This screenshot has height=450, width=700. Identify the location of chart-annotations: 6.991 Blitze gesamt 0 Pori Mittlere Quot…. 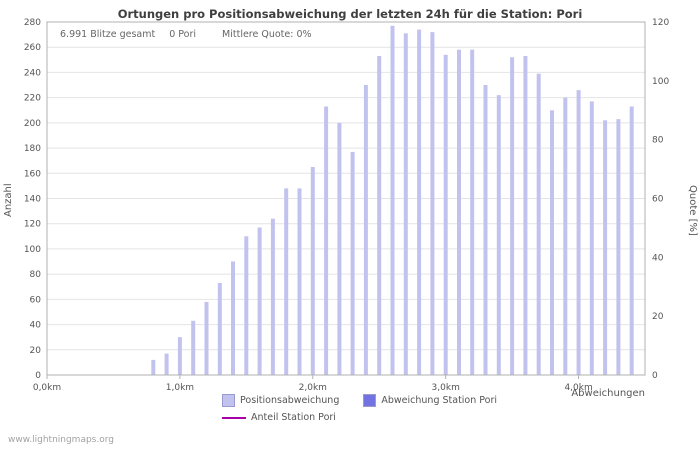
(186, 34).